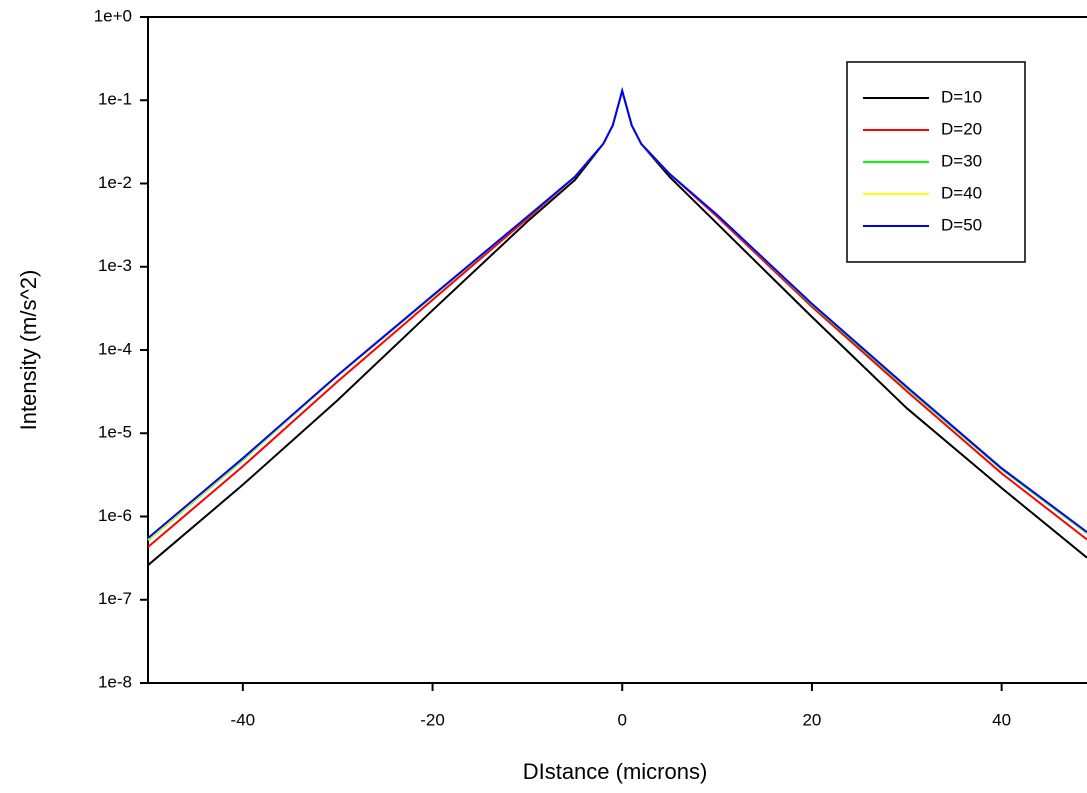  What do you see at coordinates (811, 719) in the screenshot?
I see `x-tick-label: 20` at bounding box center [811, 719].